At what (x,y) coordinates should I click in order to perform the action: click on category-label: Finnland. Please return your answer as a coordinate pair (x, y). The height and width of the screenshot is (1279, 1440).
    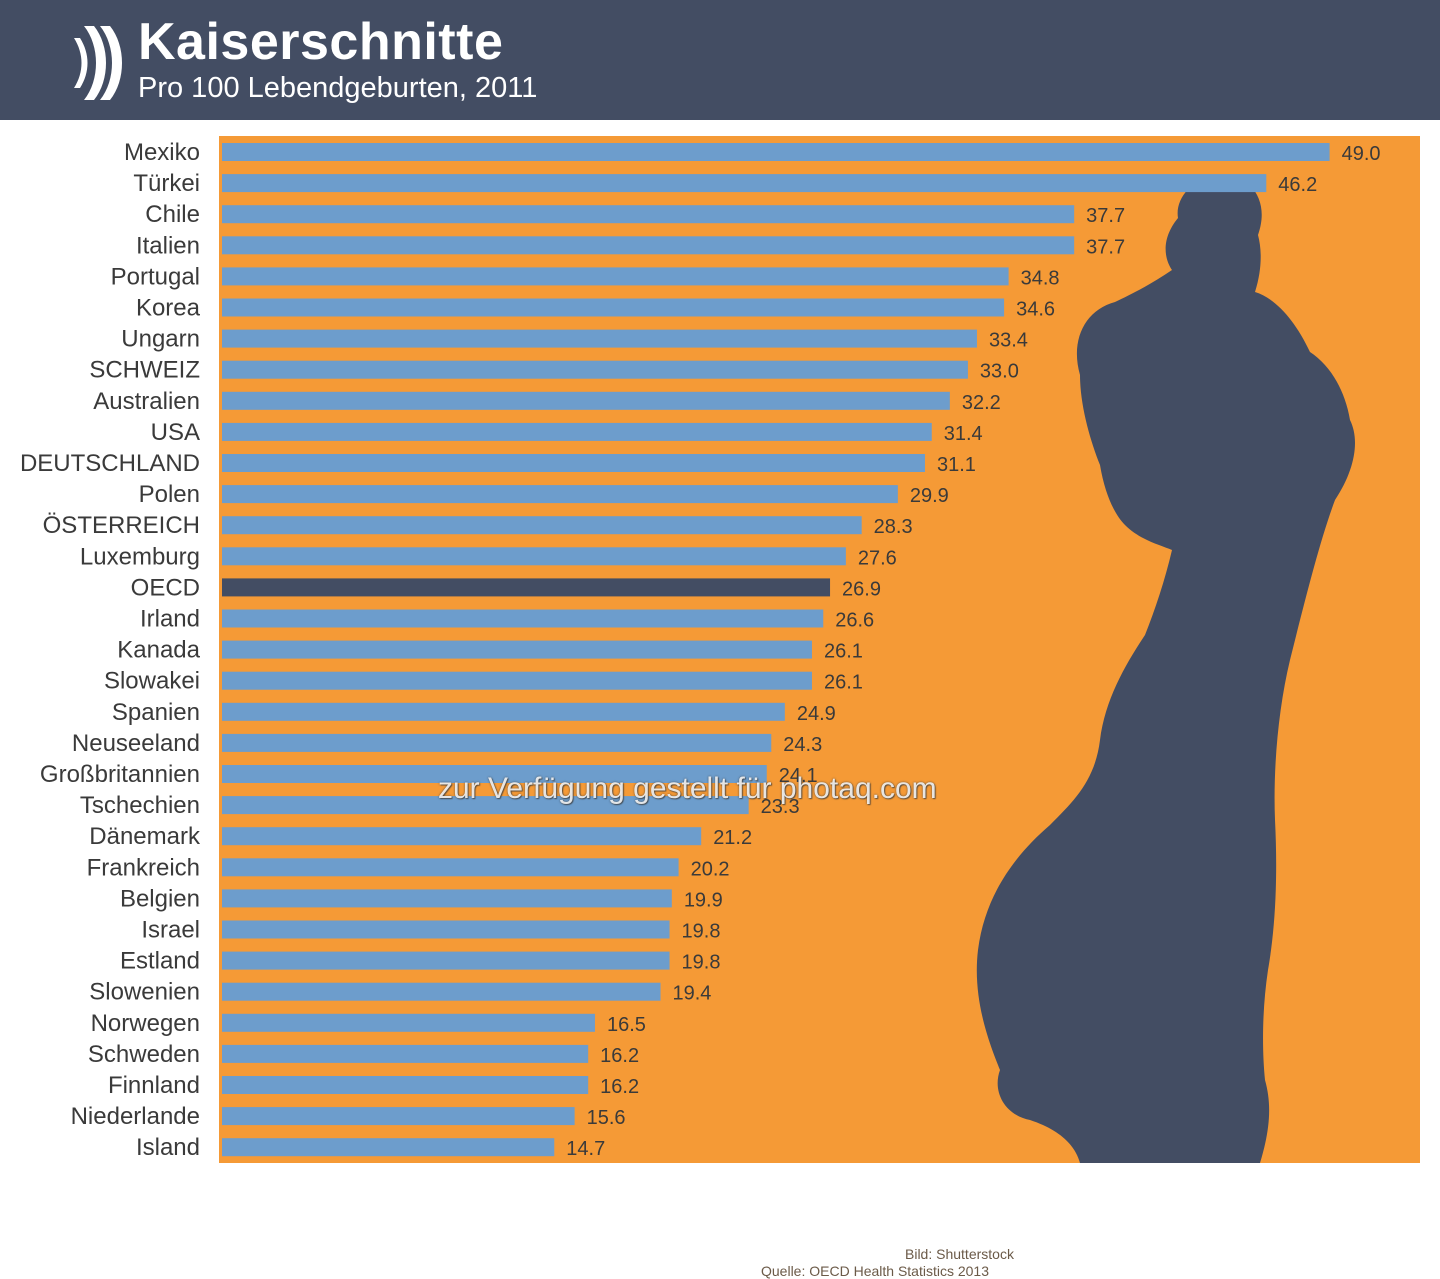
    Looking at the image, I should click on (154, 1085).